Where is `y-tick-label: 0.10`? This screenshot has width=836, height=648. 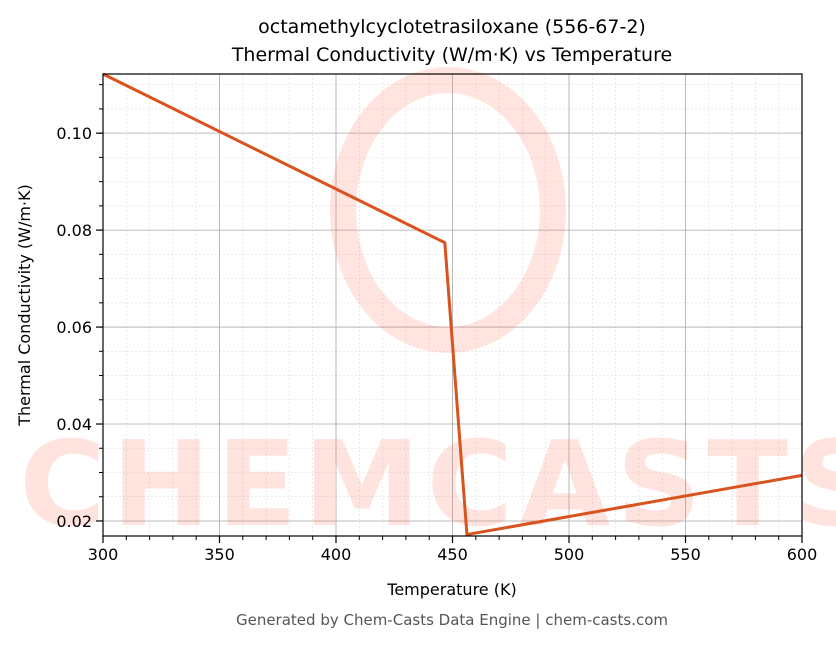 y-tick-label: 0.10 is located at coordinates (74, 133).